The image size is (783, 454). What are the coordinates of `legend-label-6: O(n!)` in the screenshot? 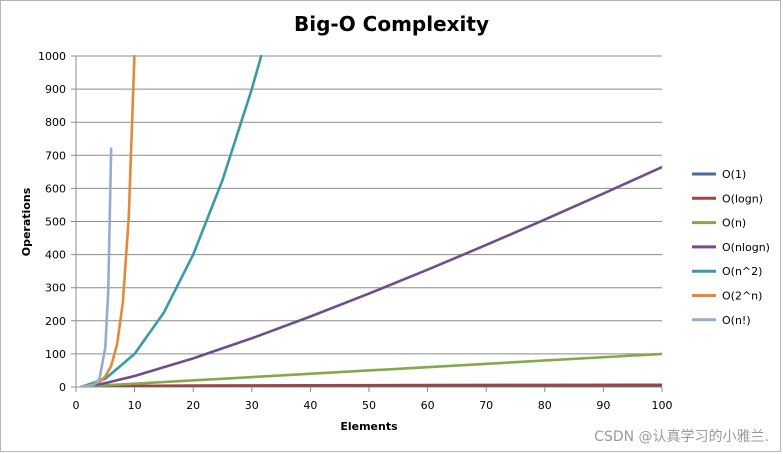 It's located at (736, 320).